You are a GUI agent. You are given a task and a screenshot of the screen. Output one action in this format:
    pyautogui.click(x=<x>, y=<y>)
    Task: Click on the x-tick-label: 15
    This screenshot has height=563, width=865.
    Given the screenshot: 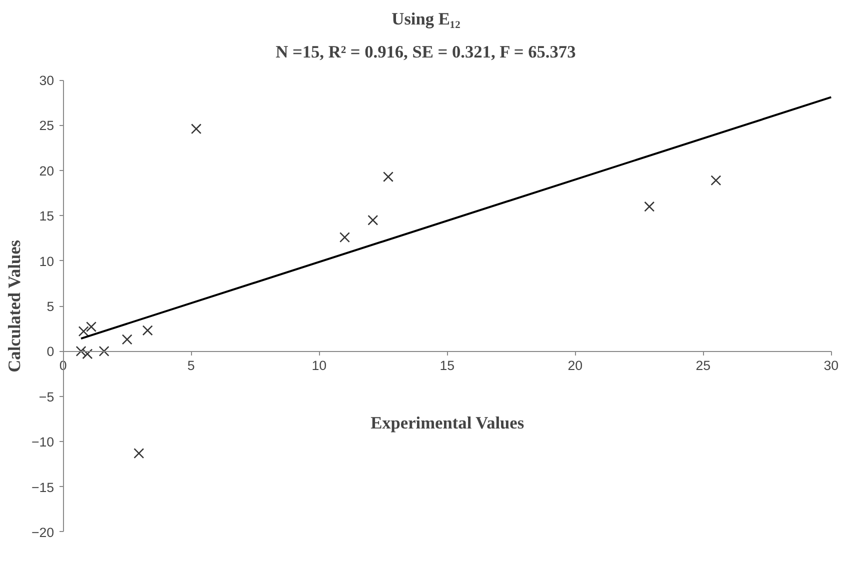 What is the action you would take?
    pyautogui.click(x=447, y=366)
    